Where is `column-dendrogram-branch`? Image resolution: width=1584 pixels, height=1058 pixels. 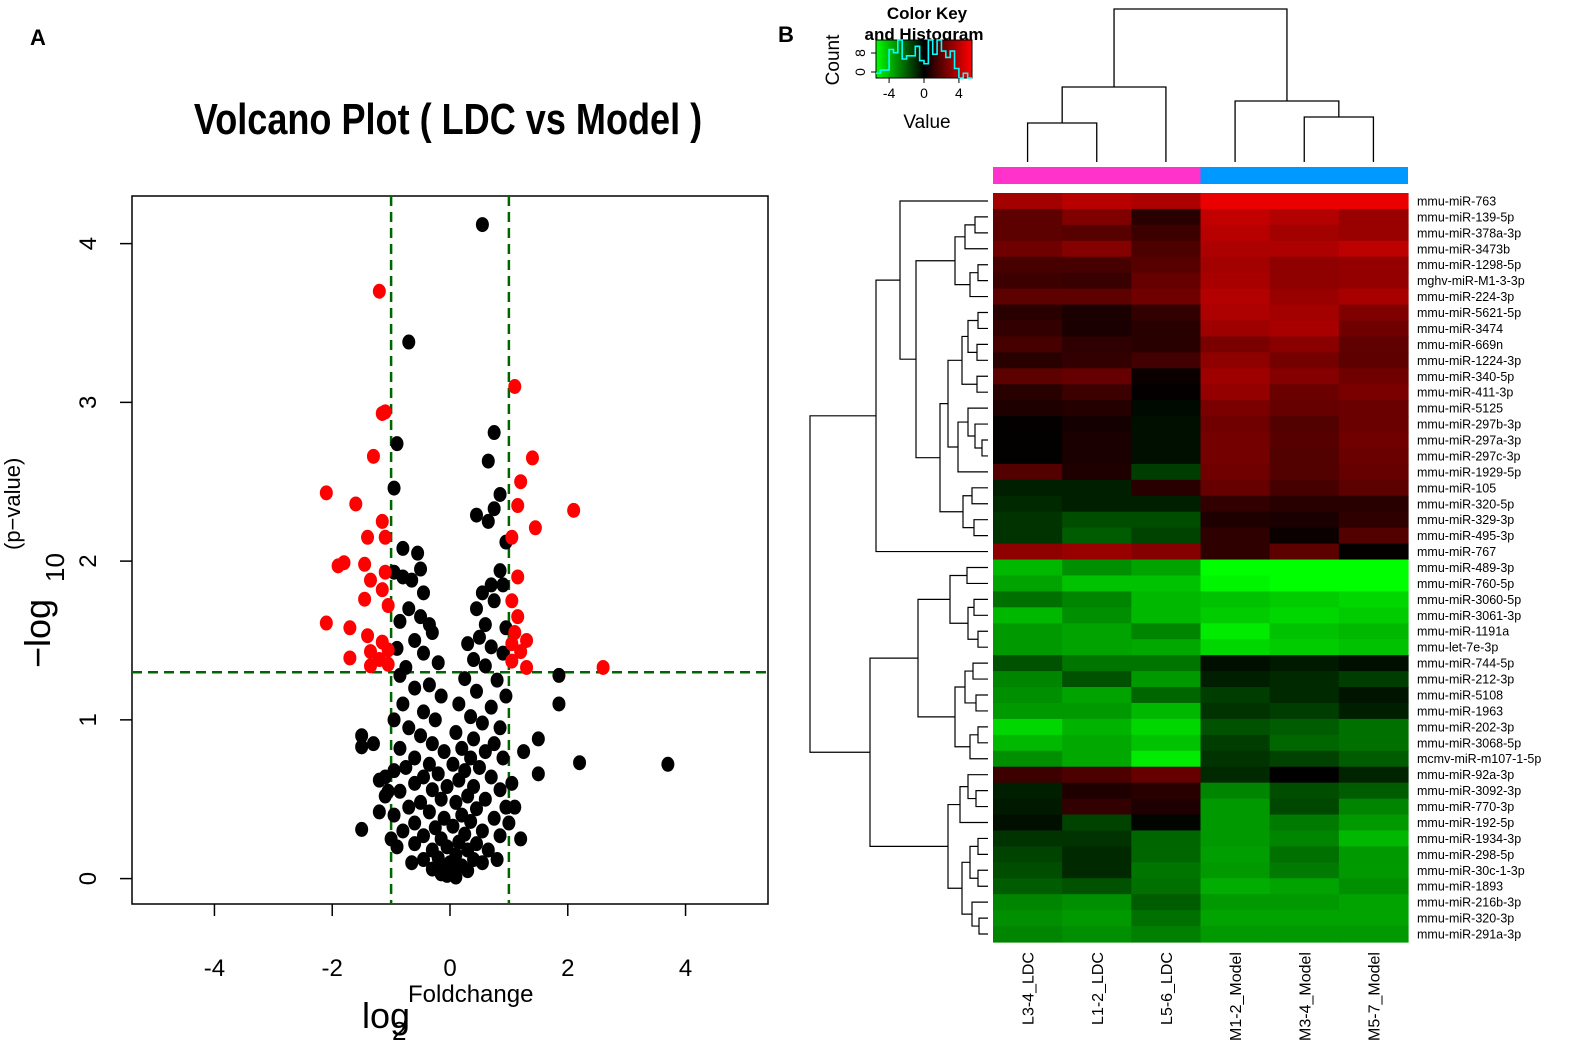
column-dendrogram-branch is located at coordinates (1339, 139).